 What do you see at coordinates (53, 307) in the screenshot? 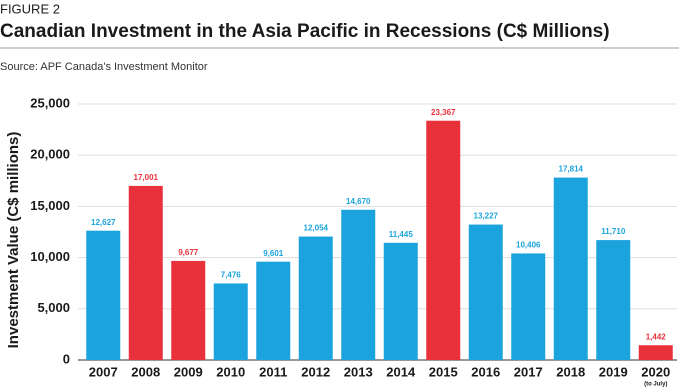
I see `y-tick-label: 5,000` at bounding box center [53, 307].